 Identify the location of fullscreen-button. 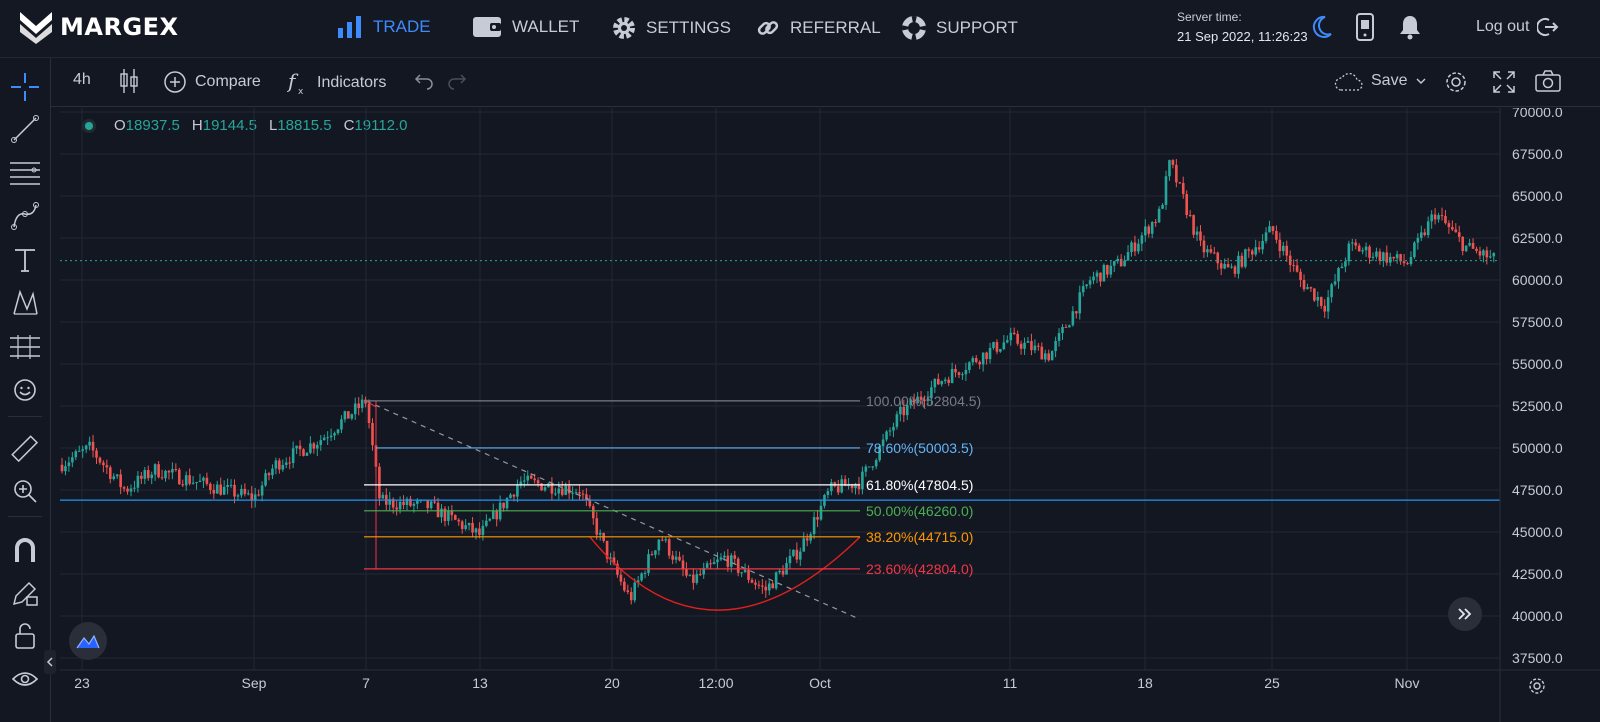
(1504, 82).